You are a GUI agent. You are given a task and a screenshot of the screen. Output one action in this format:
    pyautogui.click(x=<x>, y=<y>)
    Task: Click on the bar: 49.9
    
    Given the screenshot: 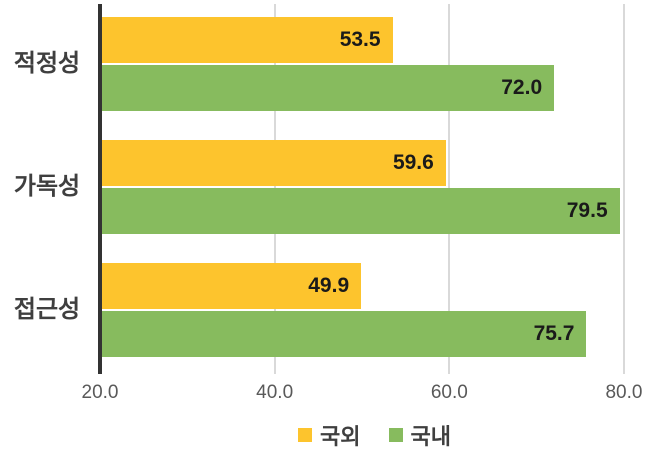 What is the action you would take?
    pyautogui.click(x=232, y=286)
    